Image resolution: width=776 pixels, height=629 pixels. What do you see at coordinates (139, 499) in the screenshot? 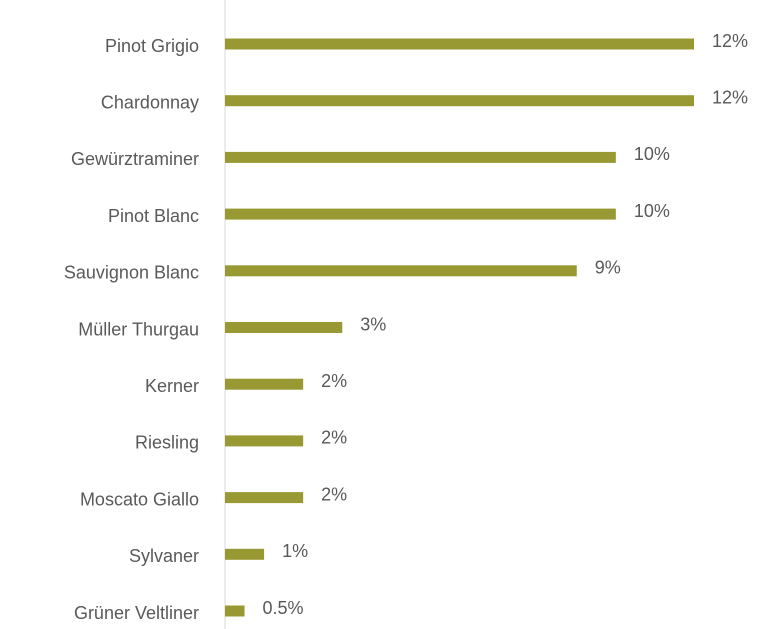
I see `category-label: Moscato Giallo` at bounding box center [139, 499].